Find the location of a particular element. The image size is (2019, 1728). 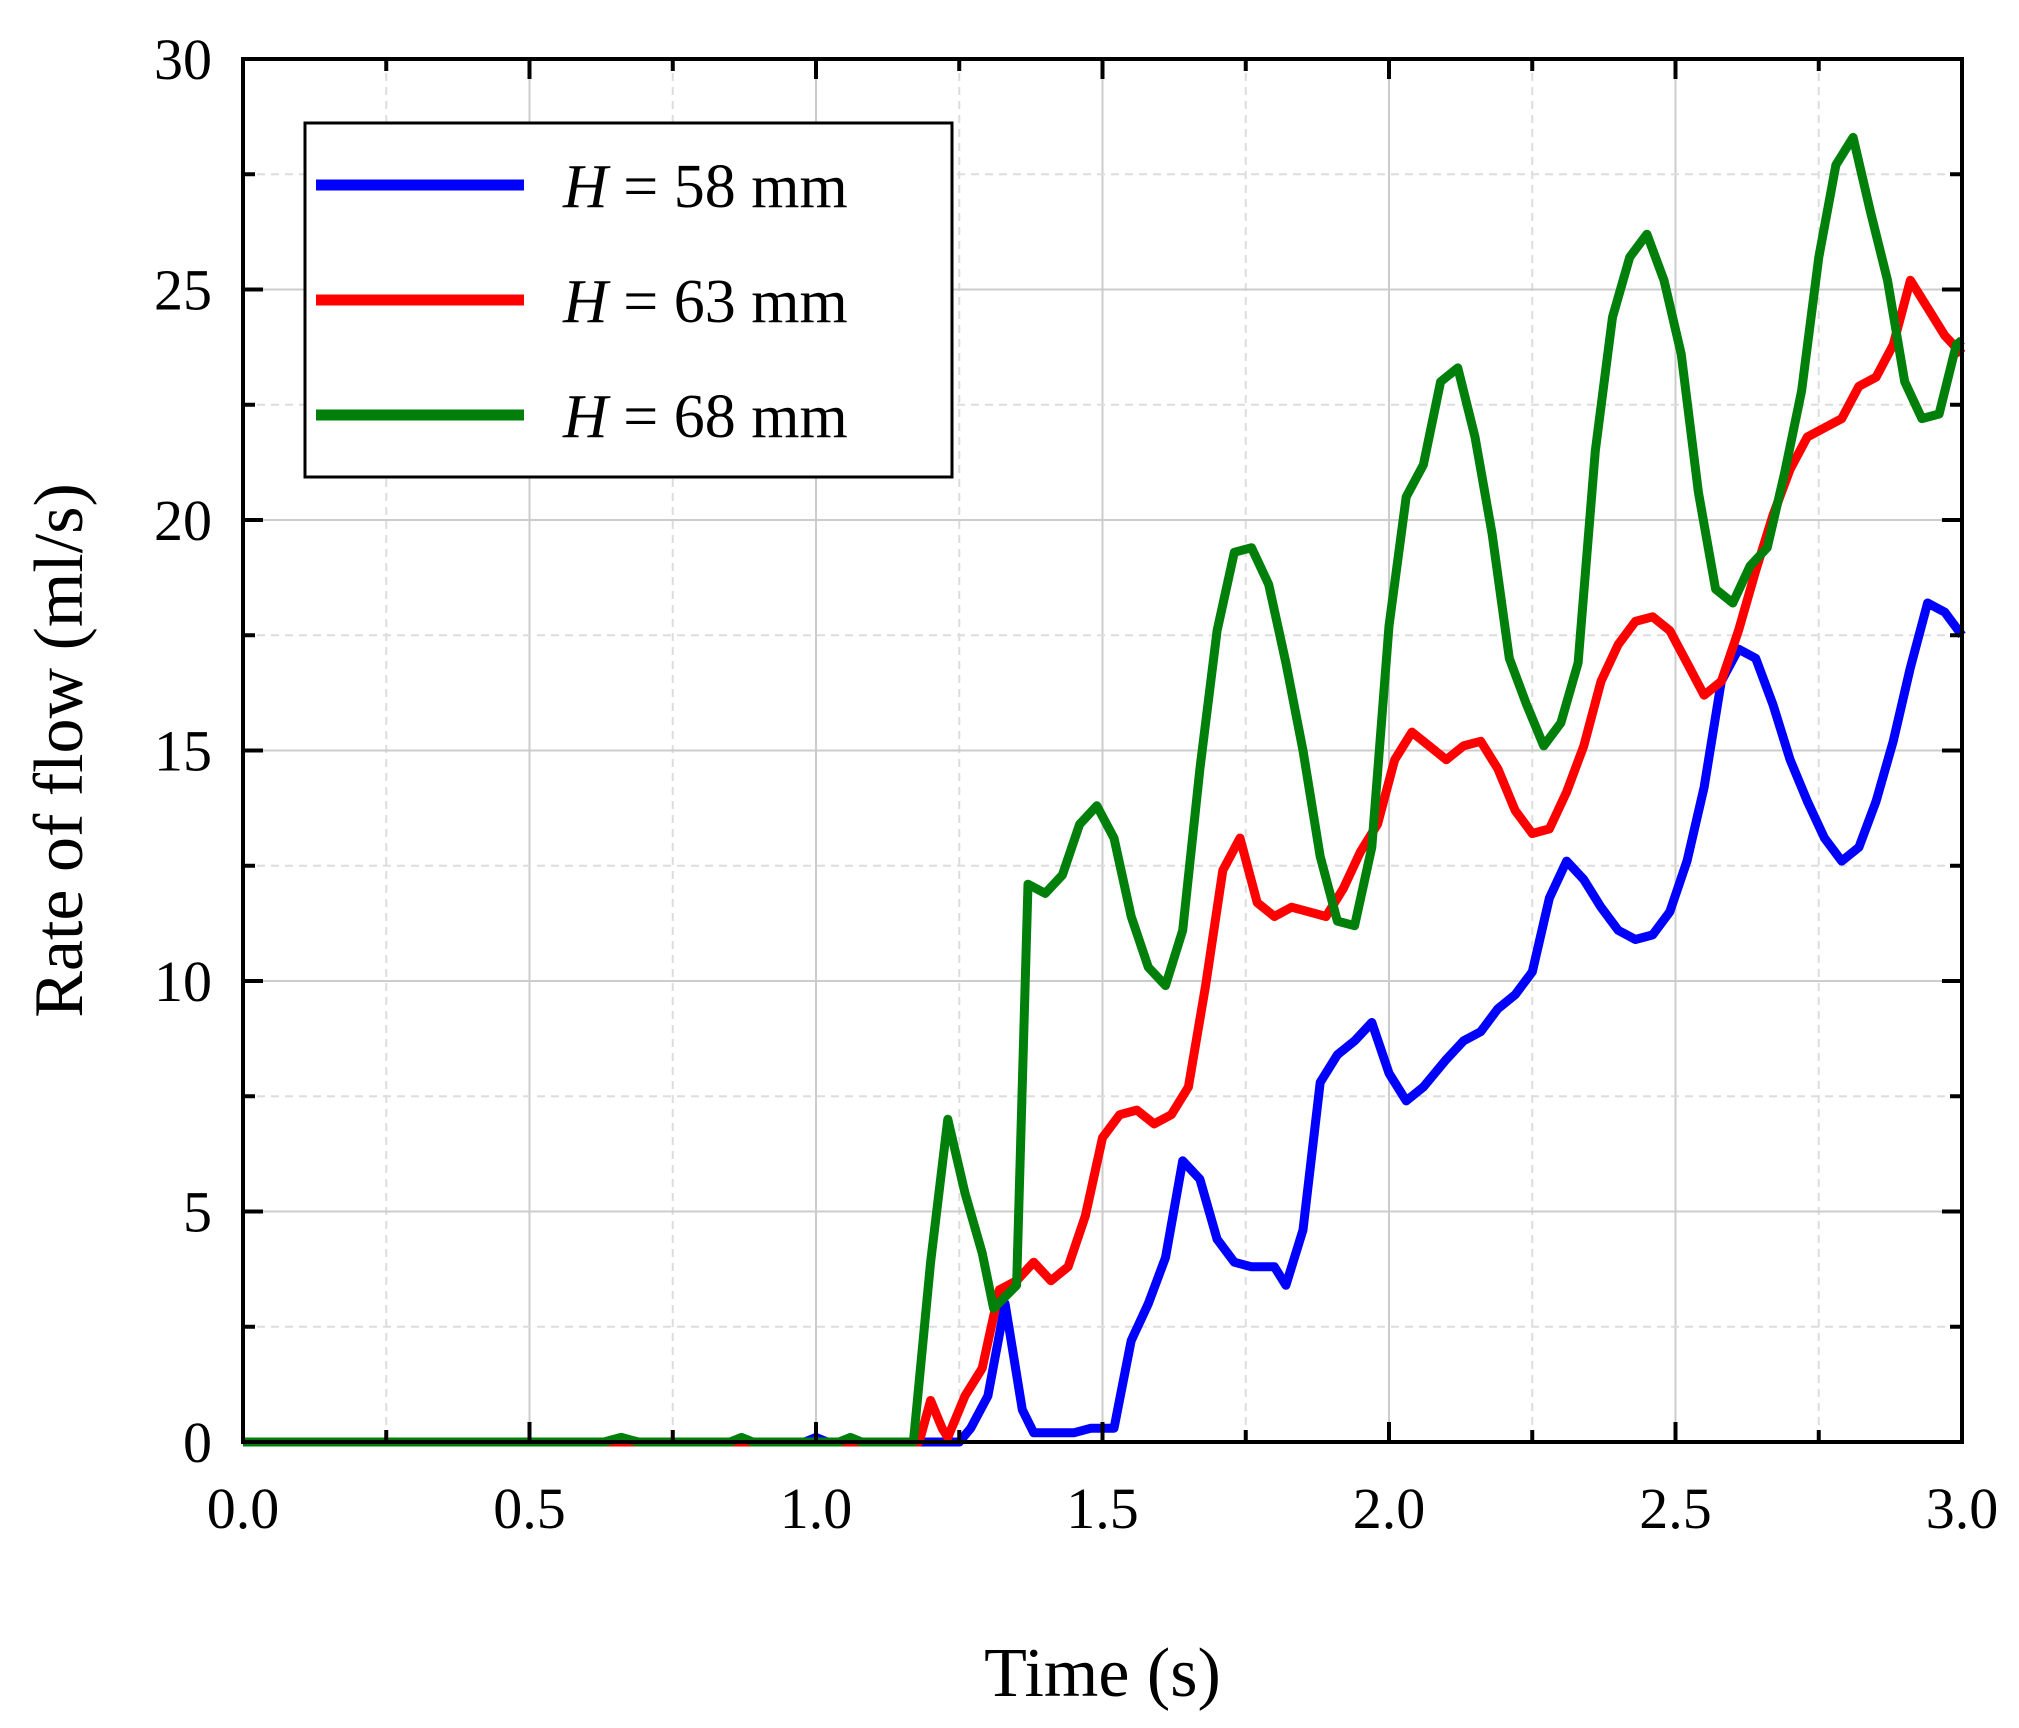

x-tick-labels: 0.0 0.5 1.0 1.5 2.0 2.5 3.0 is located at coordinates (1103, 1508).